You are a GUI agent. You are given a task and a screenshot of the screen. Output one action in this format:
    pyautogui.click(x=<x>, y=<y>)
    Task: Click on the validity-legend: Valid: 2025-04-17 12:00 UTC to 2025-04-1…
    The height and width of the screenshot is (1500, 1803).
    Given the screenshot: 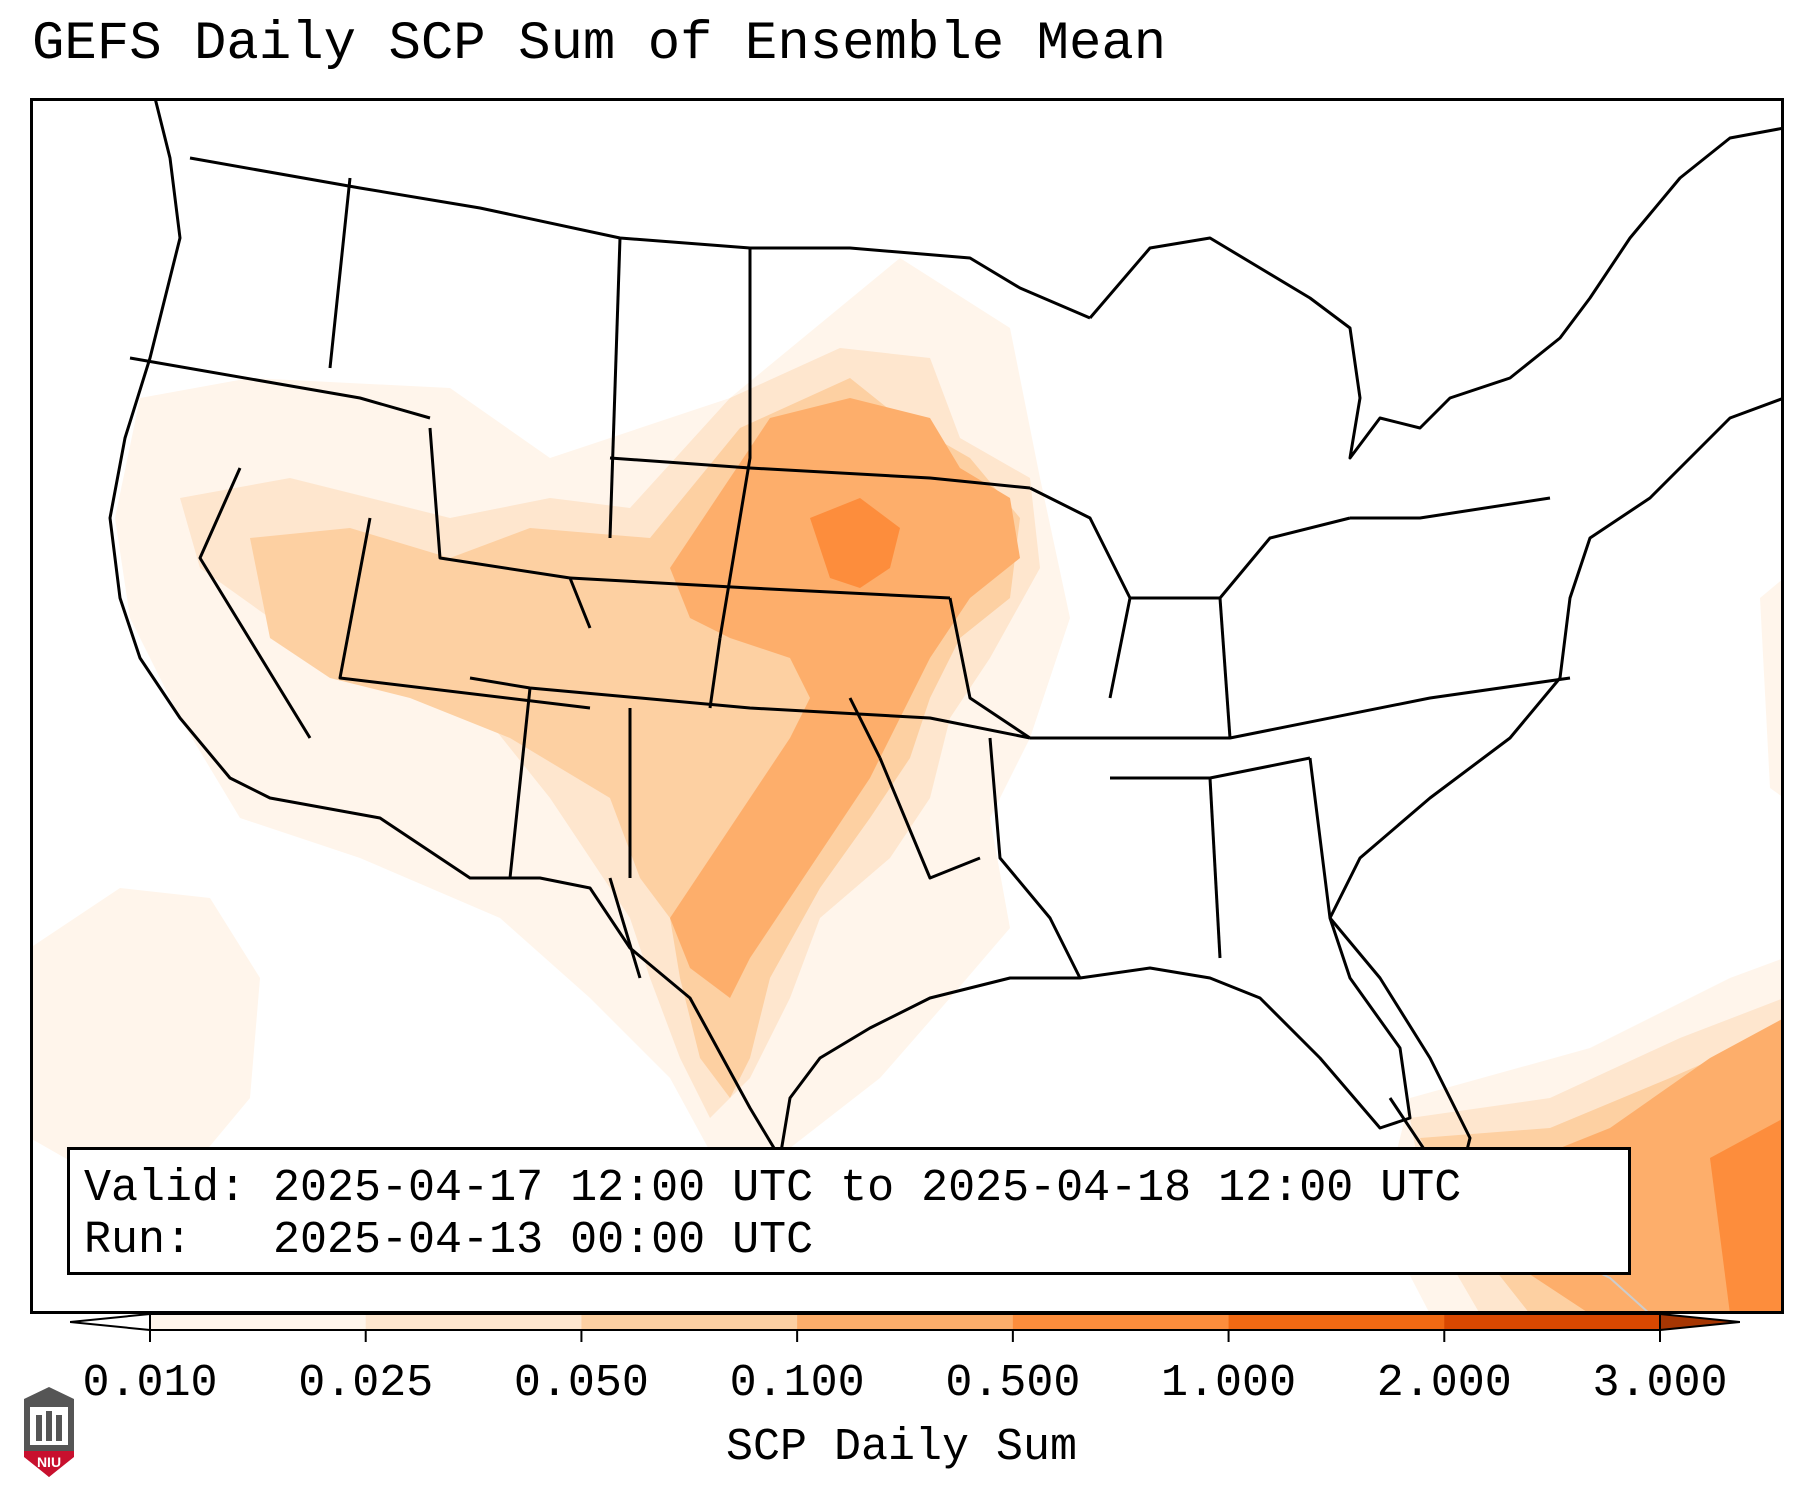 What is the action you would take?
    pyautogui.click(x=849, y=1211)
    